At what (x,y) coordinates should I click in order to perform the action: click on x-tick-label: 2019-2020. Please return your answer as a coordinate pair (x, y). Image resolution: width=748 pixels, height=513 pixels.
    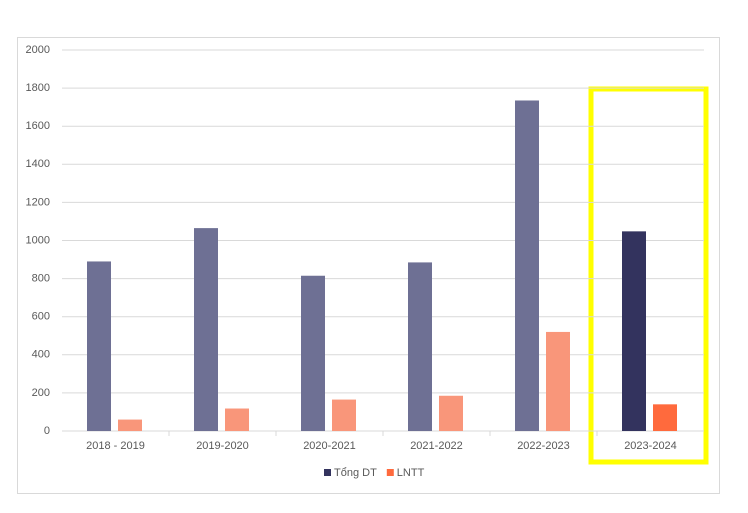
    Looking at the image, I should click on (222, 446).